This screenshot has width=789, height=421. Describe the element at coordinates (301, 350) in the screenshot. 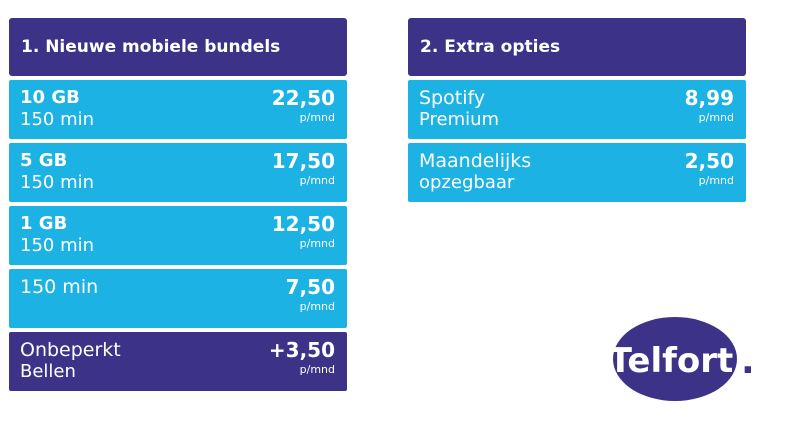

I see `option-price: +3,50` at that location.